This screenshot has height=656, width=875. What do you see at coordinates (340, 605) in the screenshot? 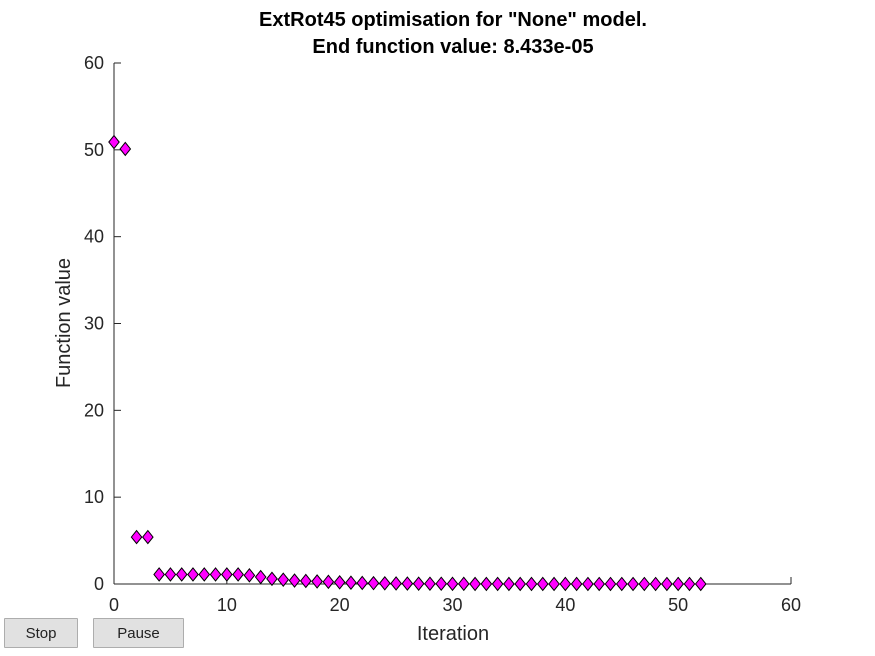
I see `x-tick-label: 20` at bounding box center [340, 605].